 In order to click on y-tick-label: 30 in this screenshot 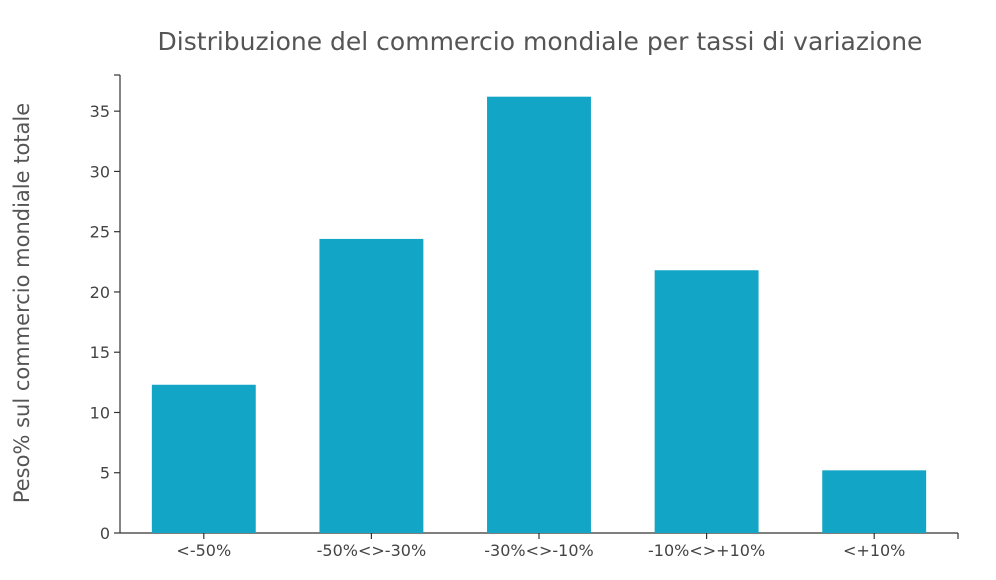, I will do `click(100, 171)`.